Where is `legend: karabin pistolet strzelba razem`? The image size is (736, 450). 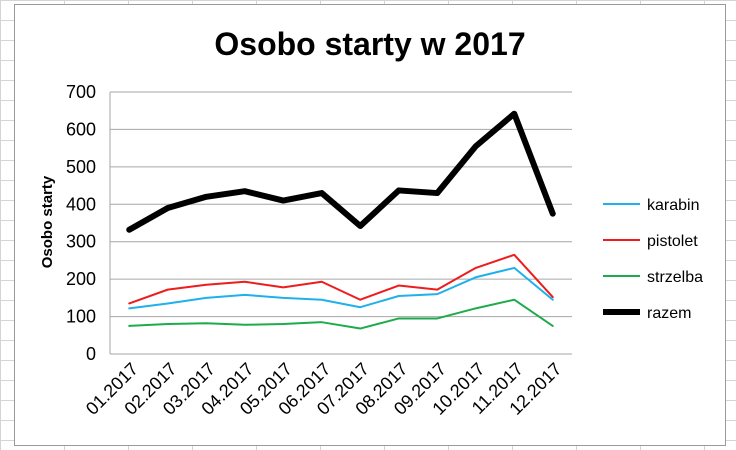
legend: karabin pistolet strzelba razem is located at coordinates (653, 259).